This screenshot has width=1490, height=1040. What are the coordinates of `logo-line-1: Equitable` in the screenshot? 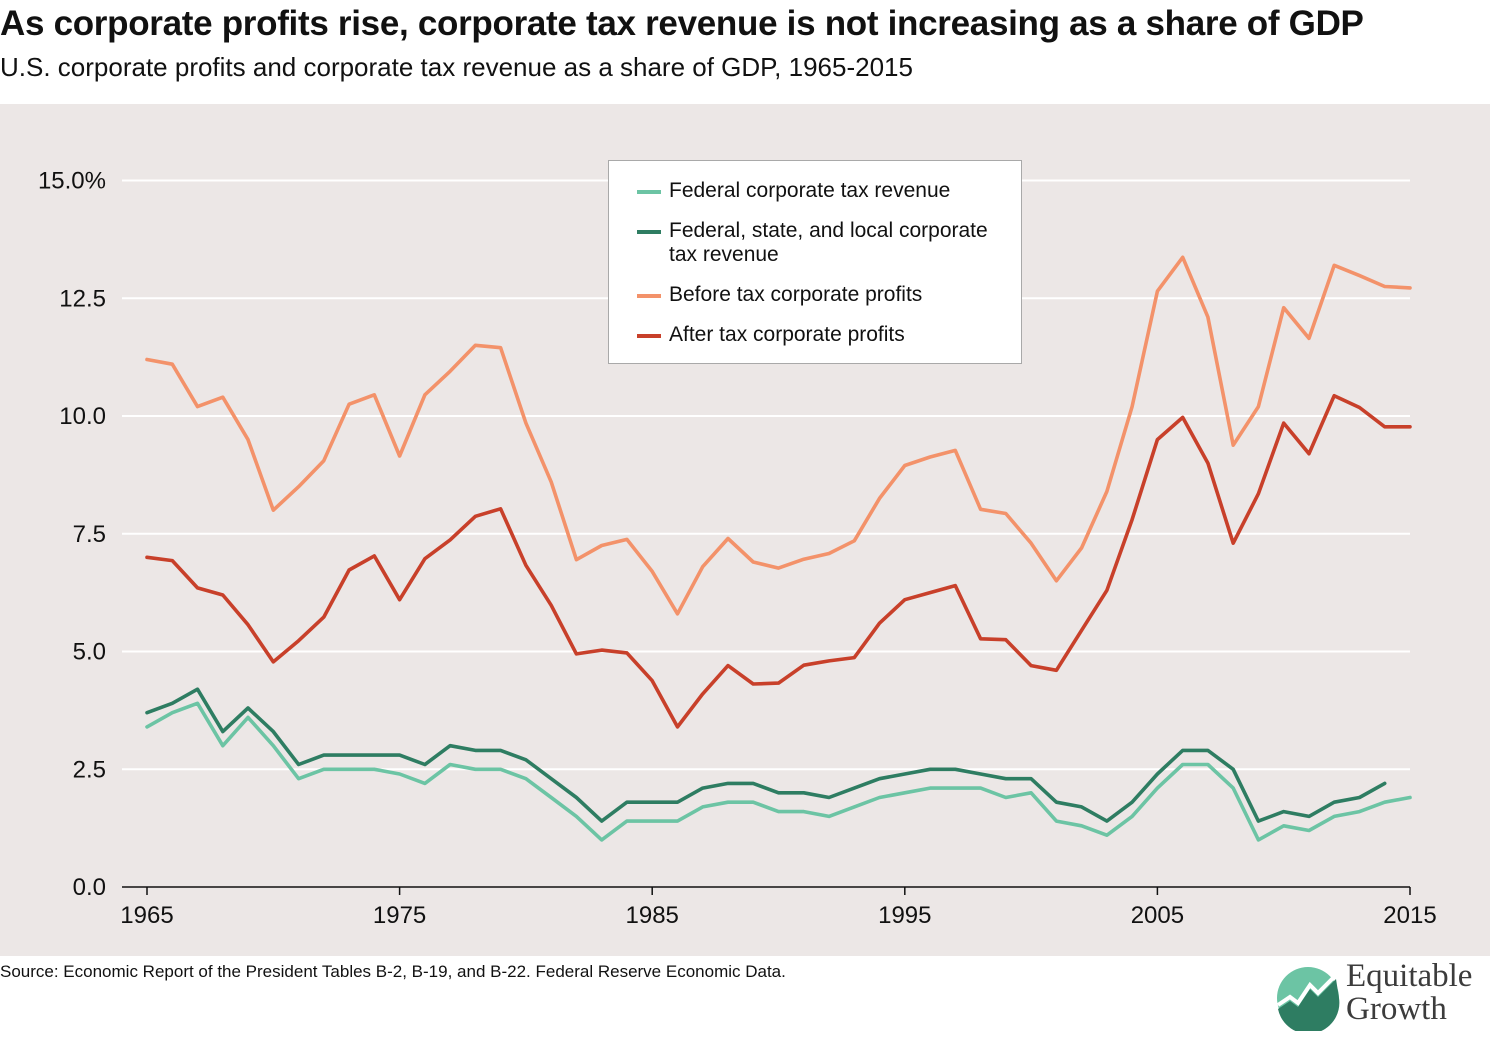 It's located at (1409, 976).